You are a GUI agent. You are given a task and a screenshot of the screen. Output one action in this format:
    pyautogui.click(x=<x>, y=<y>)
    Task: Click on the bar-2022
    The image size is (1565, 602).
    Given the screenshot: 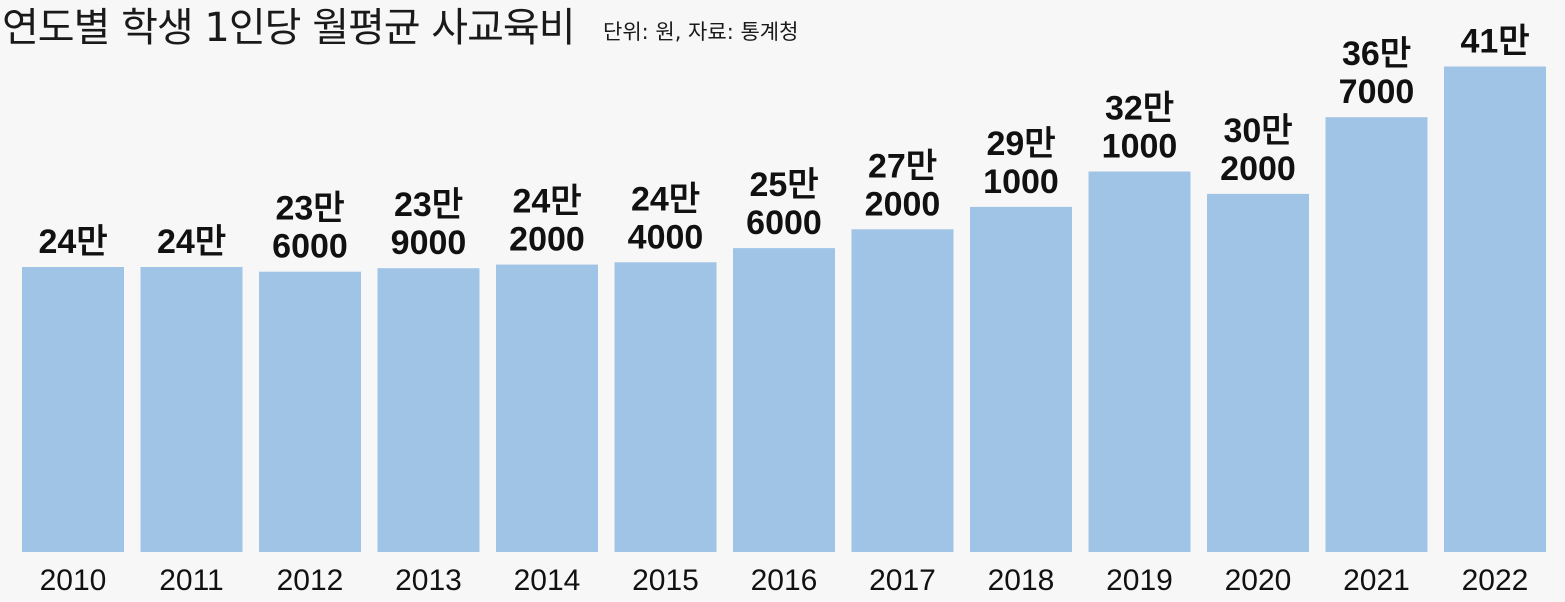 What is the action you would take?
    pyautogui.click(x=1495, y=309)
    